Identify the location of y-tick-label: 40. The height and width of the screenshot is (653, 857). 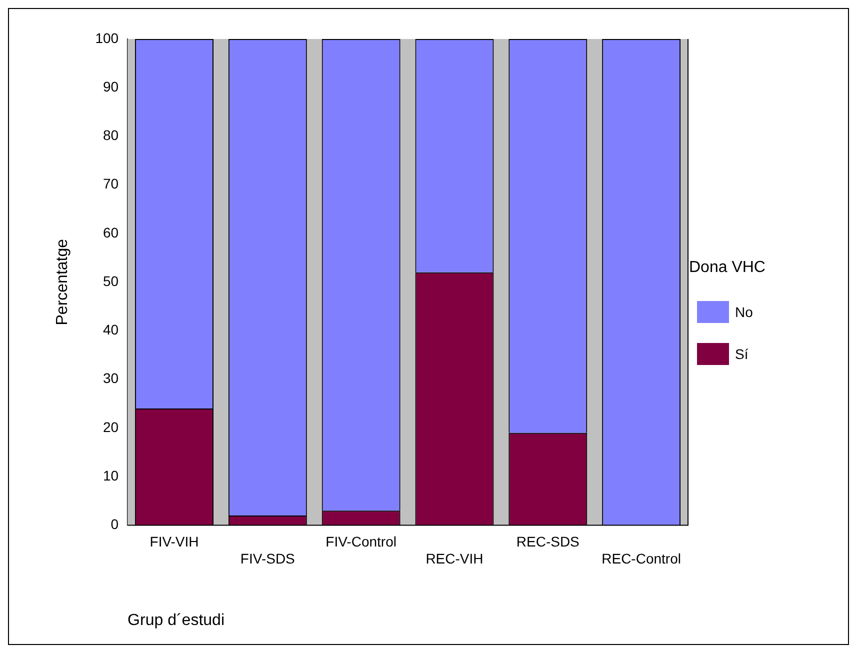
(110, 330).